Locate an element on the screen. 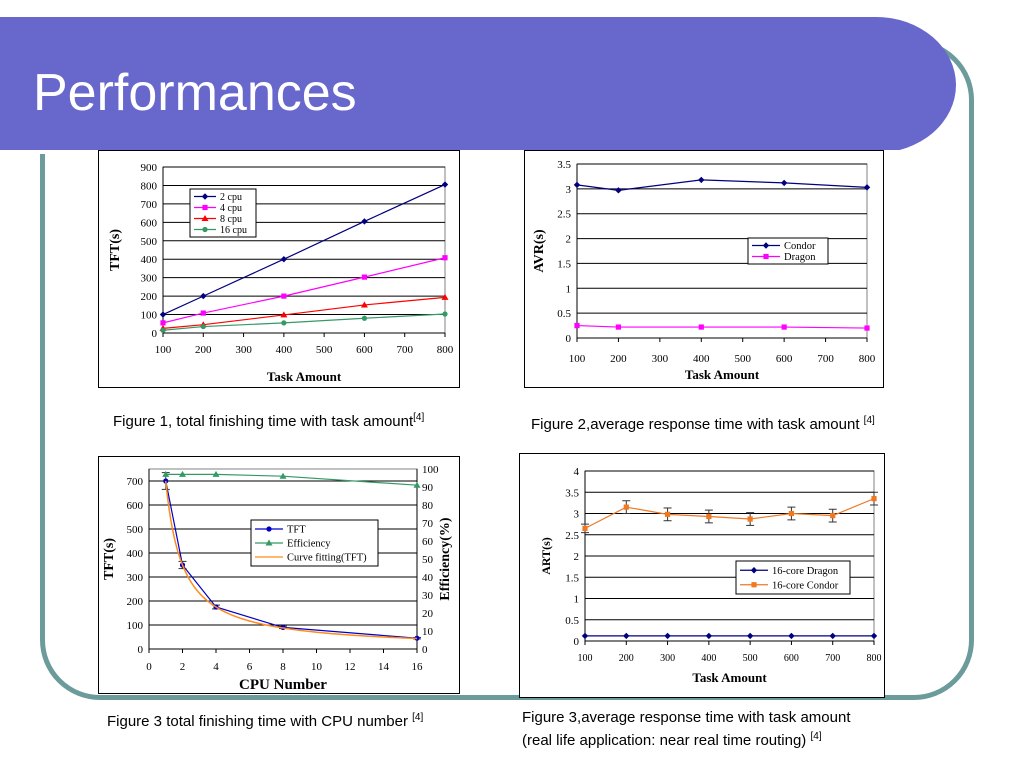 The width and height of the screenshot is (1024, 768). legend-label: Curve fitting(TFT) is located at coordinates (327, 558).